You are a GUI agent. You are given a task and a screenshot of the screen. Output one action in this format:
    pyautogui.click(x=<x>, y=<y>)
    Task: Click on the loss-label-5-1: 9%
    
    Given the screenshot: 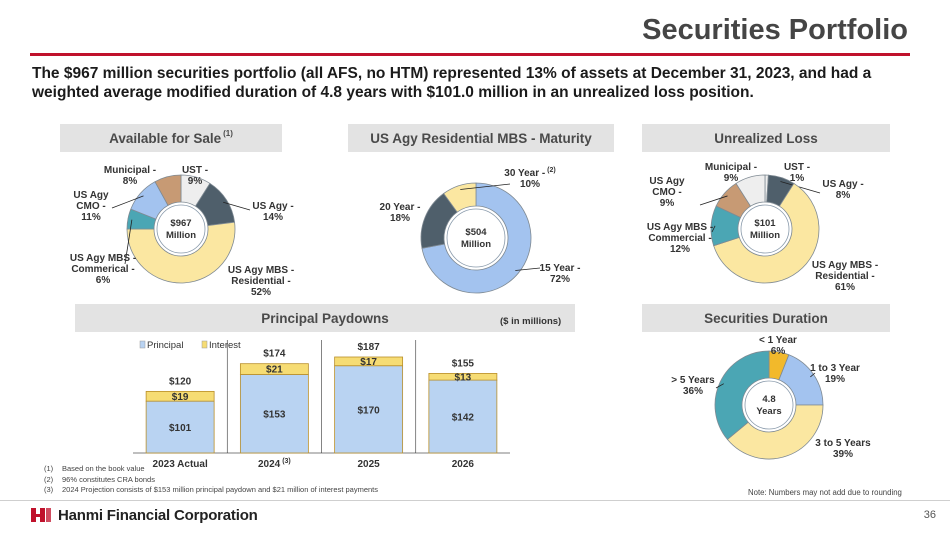 What is the action you would take?
    pyautogui.click(x=731, y=178)
    